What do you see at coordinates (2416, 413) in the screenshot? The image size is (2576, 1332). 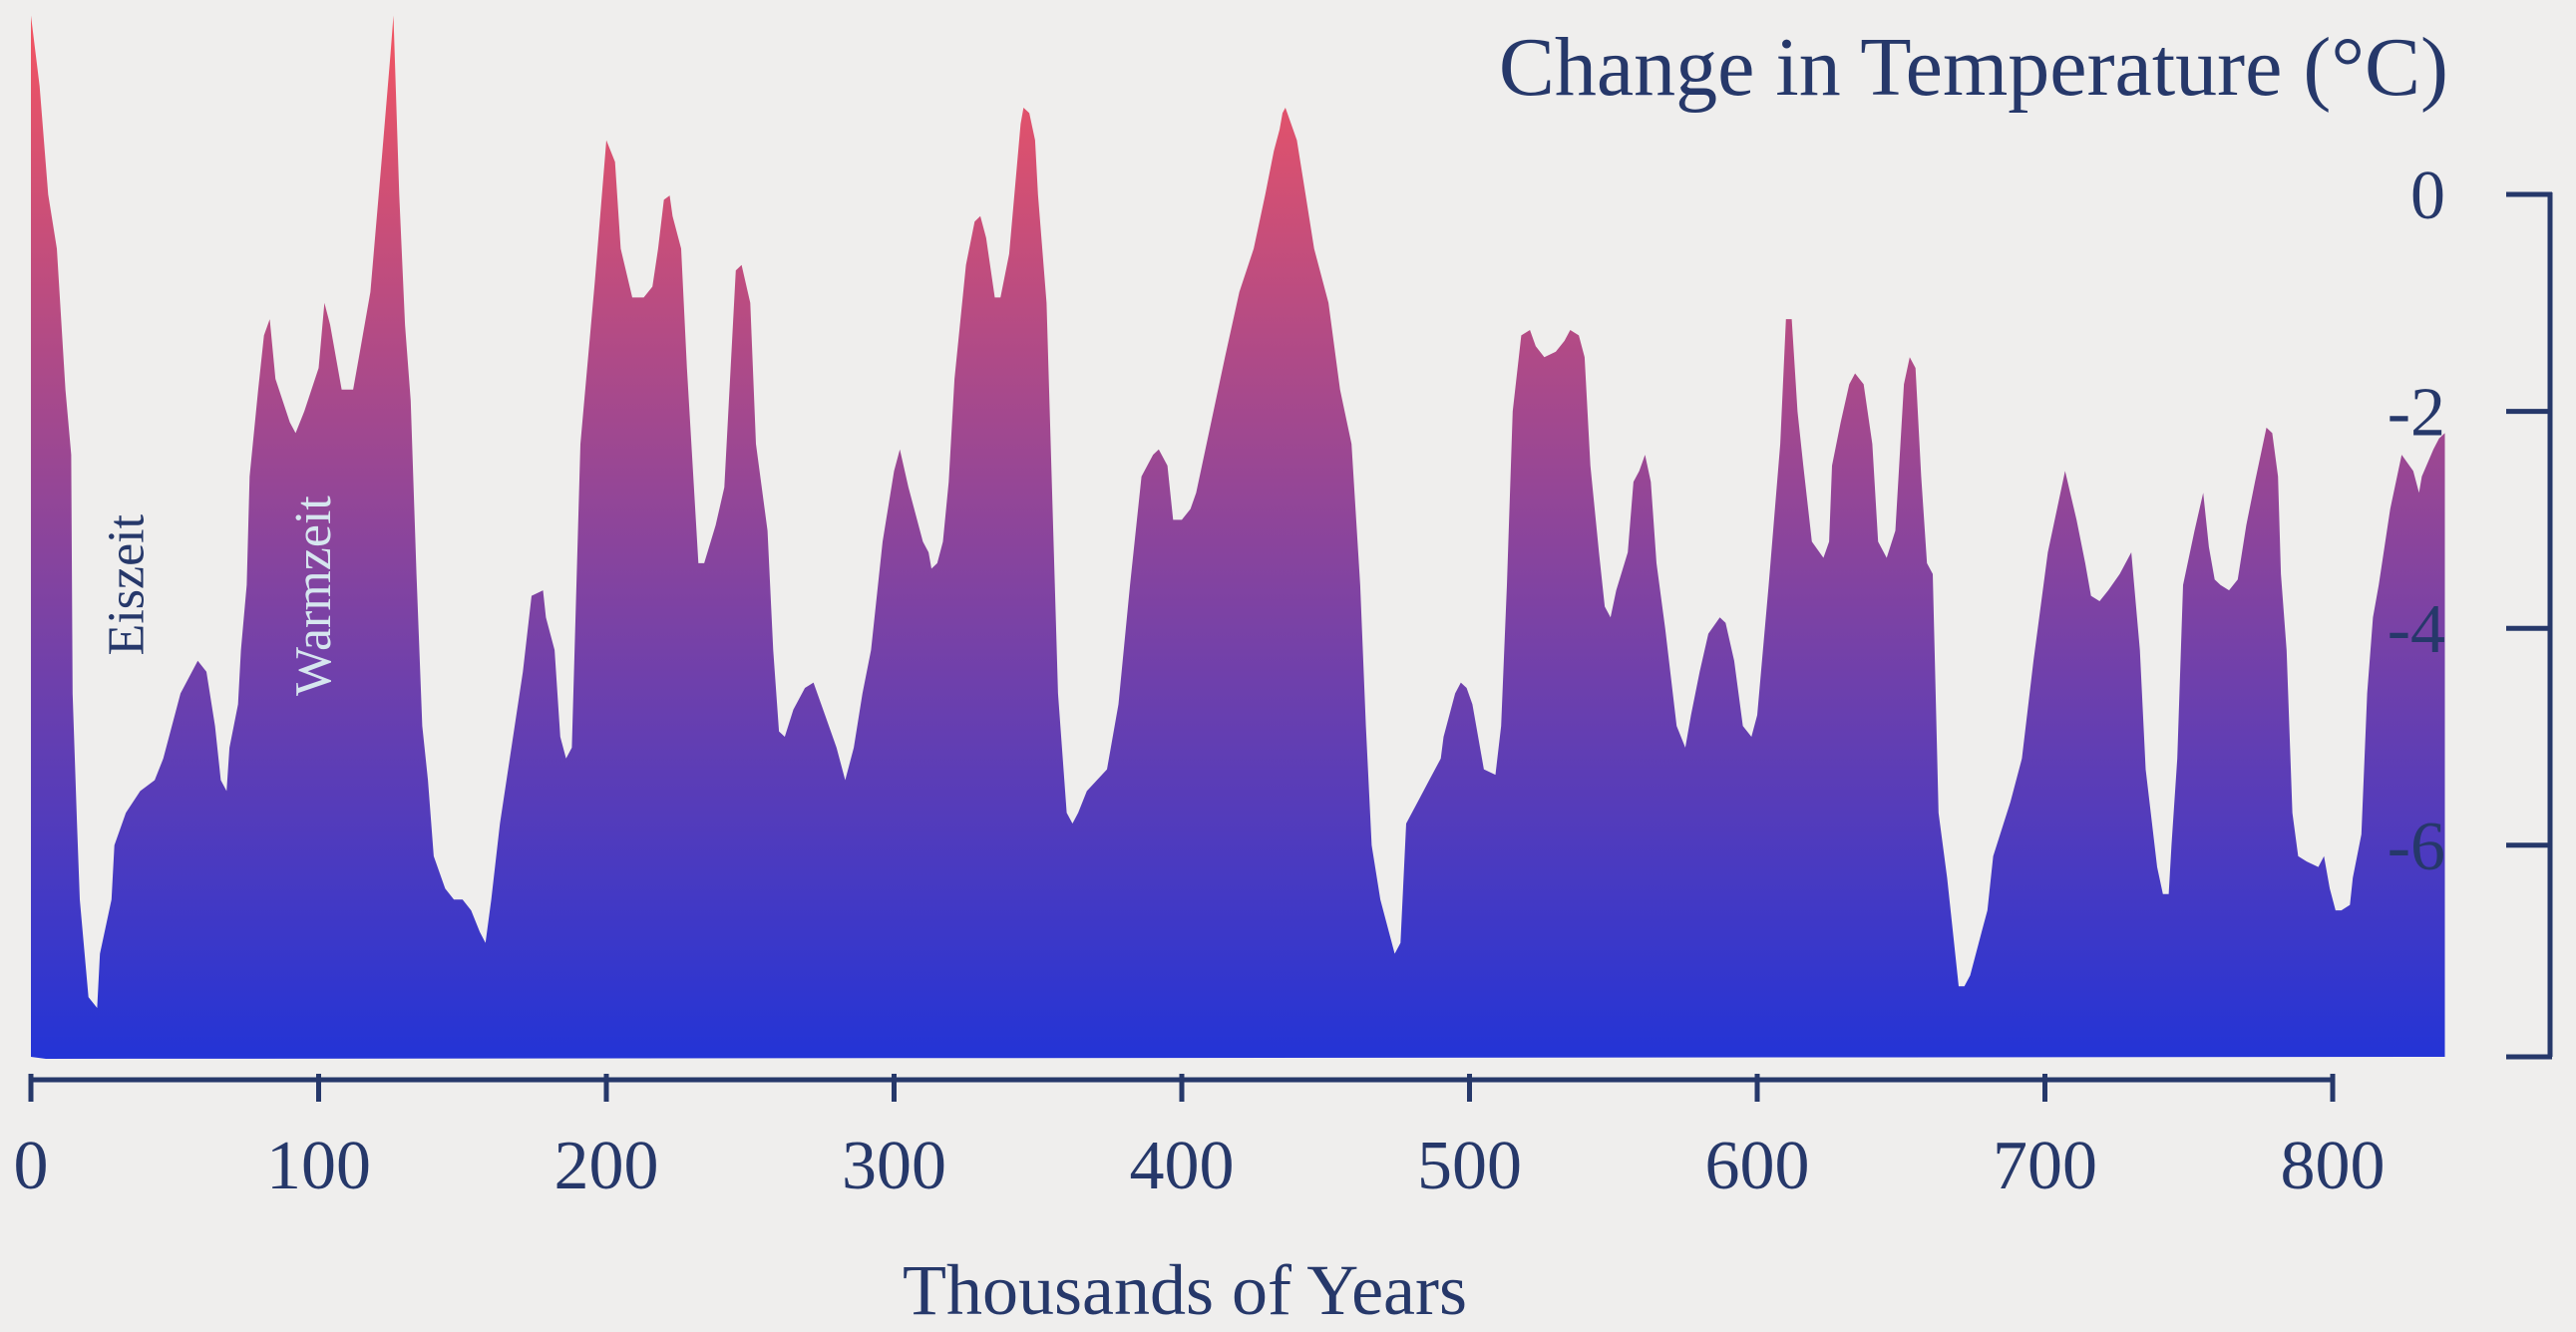 I see `y-tick-label-1: -2` at bounding box center [2416, 413].